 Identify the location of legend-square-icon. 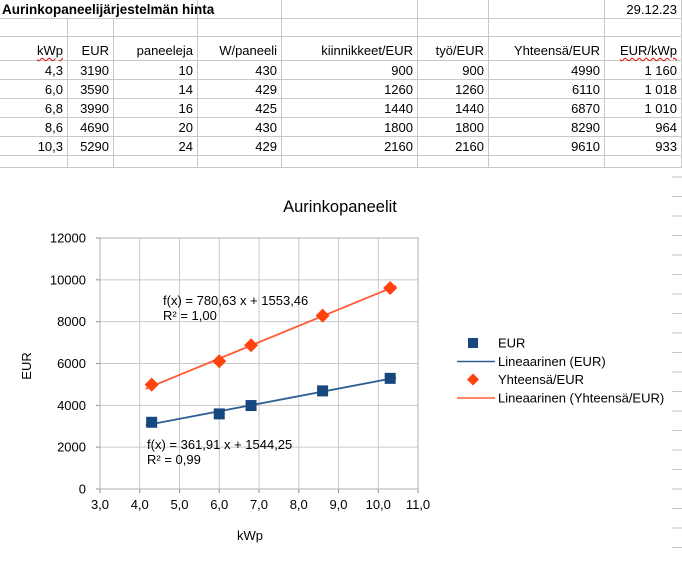
(473, 343).